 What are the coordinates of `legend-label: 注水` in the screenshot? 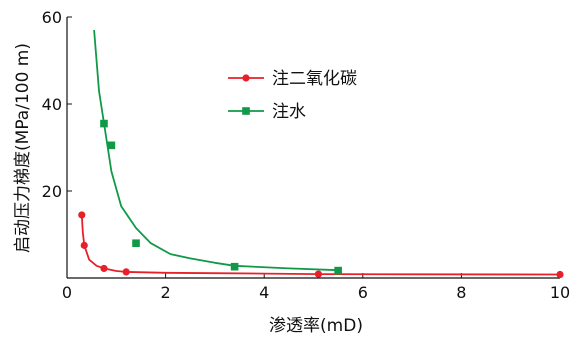 It's located at (289, 112).